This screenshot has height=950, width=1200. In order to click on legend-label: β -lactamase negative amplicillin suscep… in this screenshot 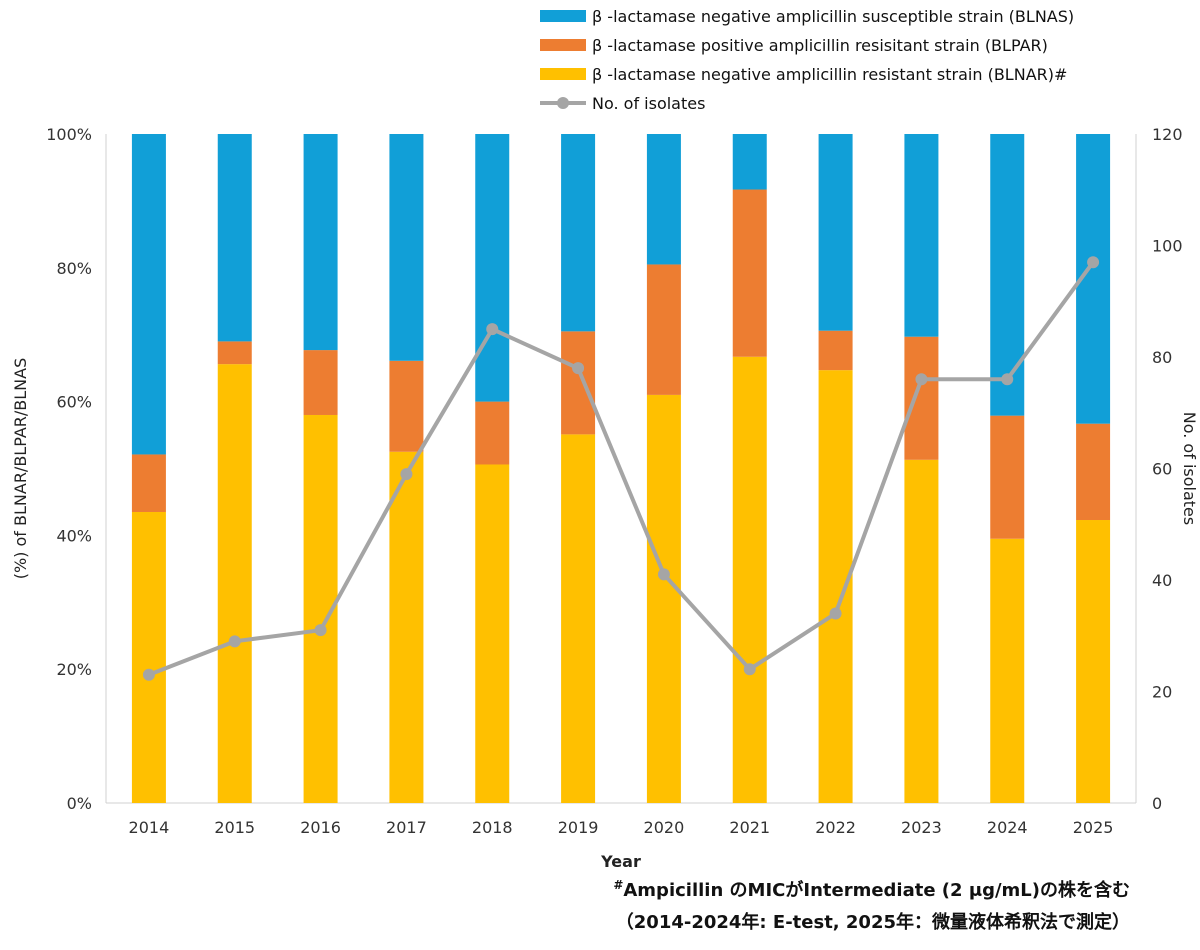, I will do `click(833, 16)`.